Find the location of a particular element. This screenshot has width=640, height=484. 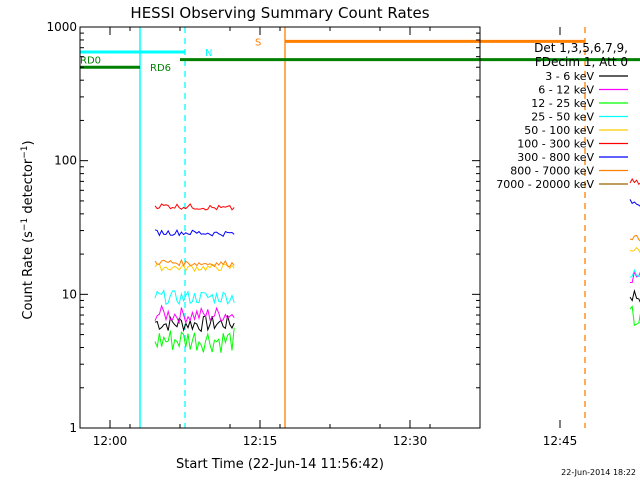

legend-entry-4: 25 - 50 keV is located at coordinates (562, 117).